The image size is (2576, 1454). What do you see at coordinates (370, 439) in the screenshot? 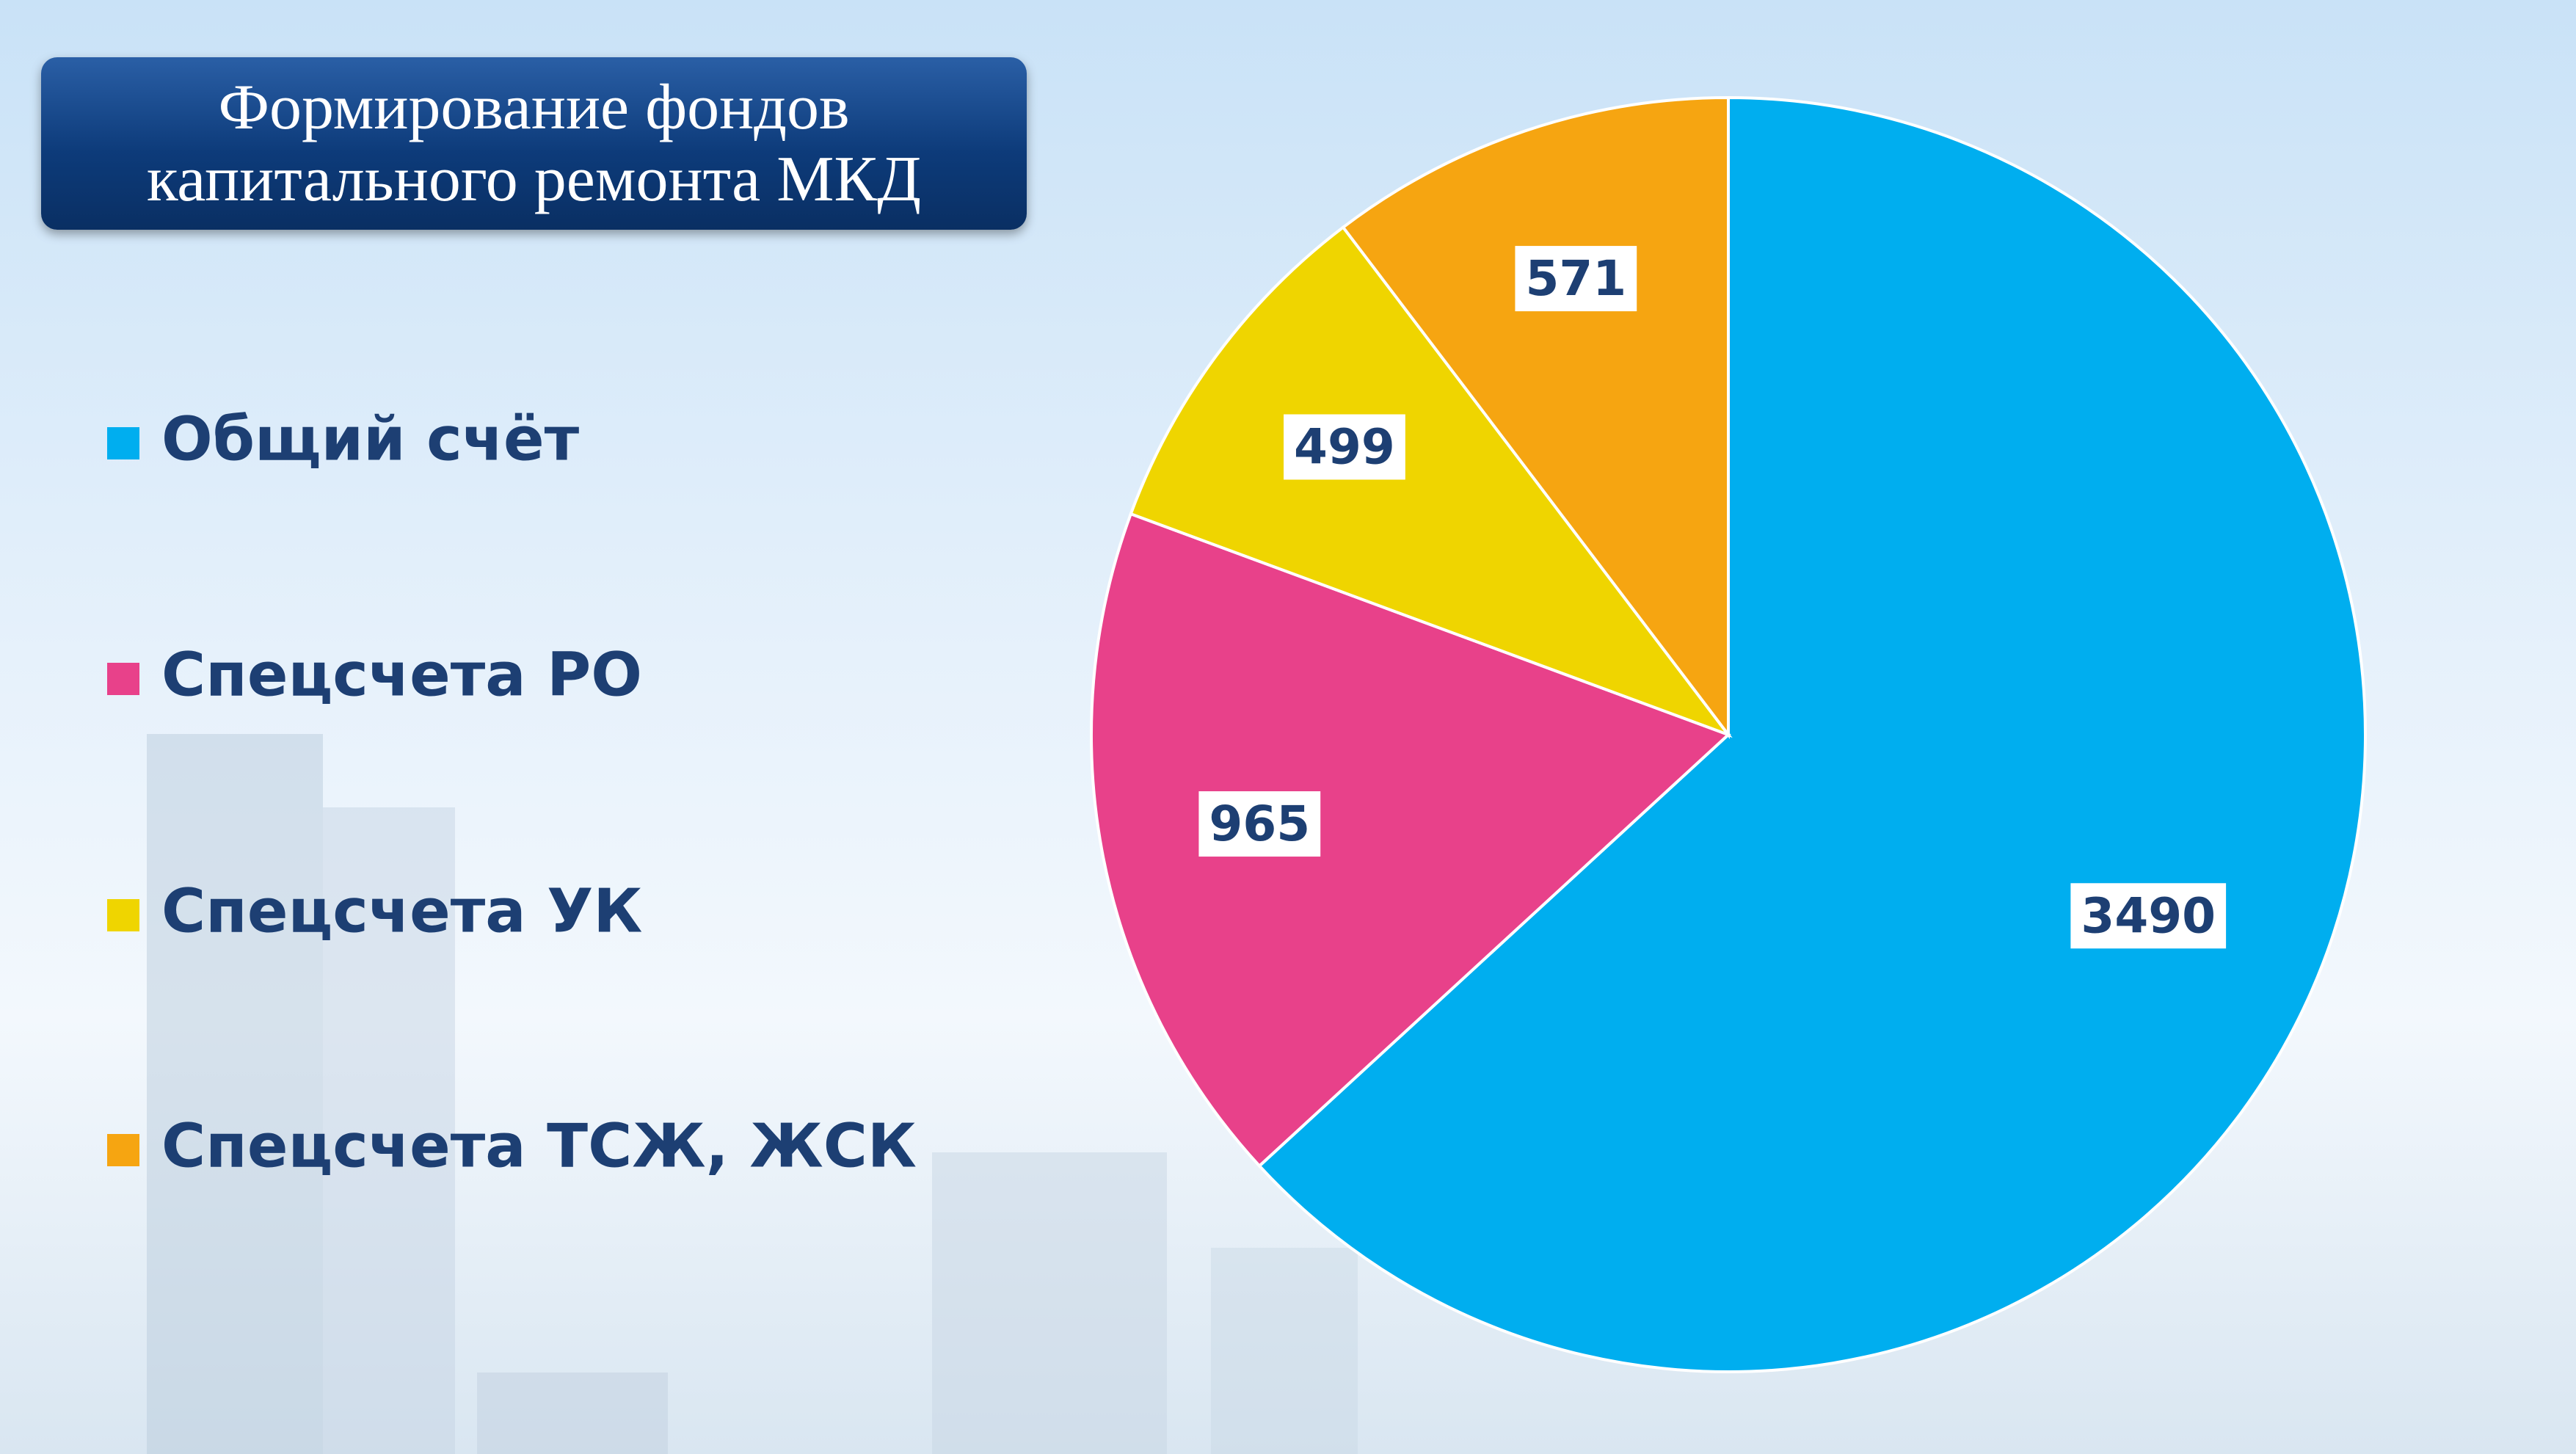
I see `legend-label: Общий счёт` at bounding box center [370, 439].